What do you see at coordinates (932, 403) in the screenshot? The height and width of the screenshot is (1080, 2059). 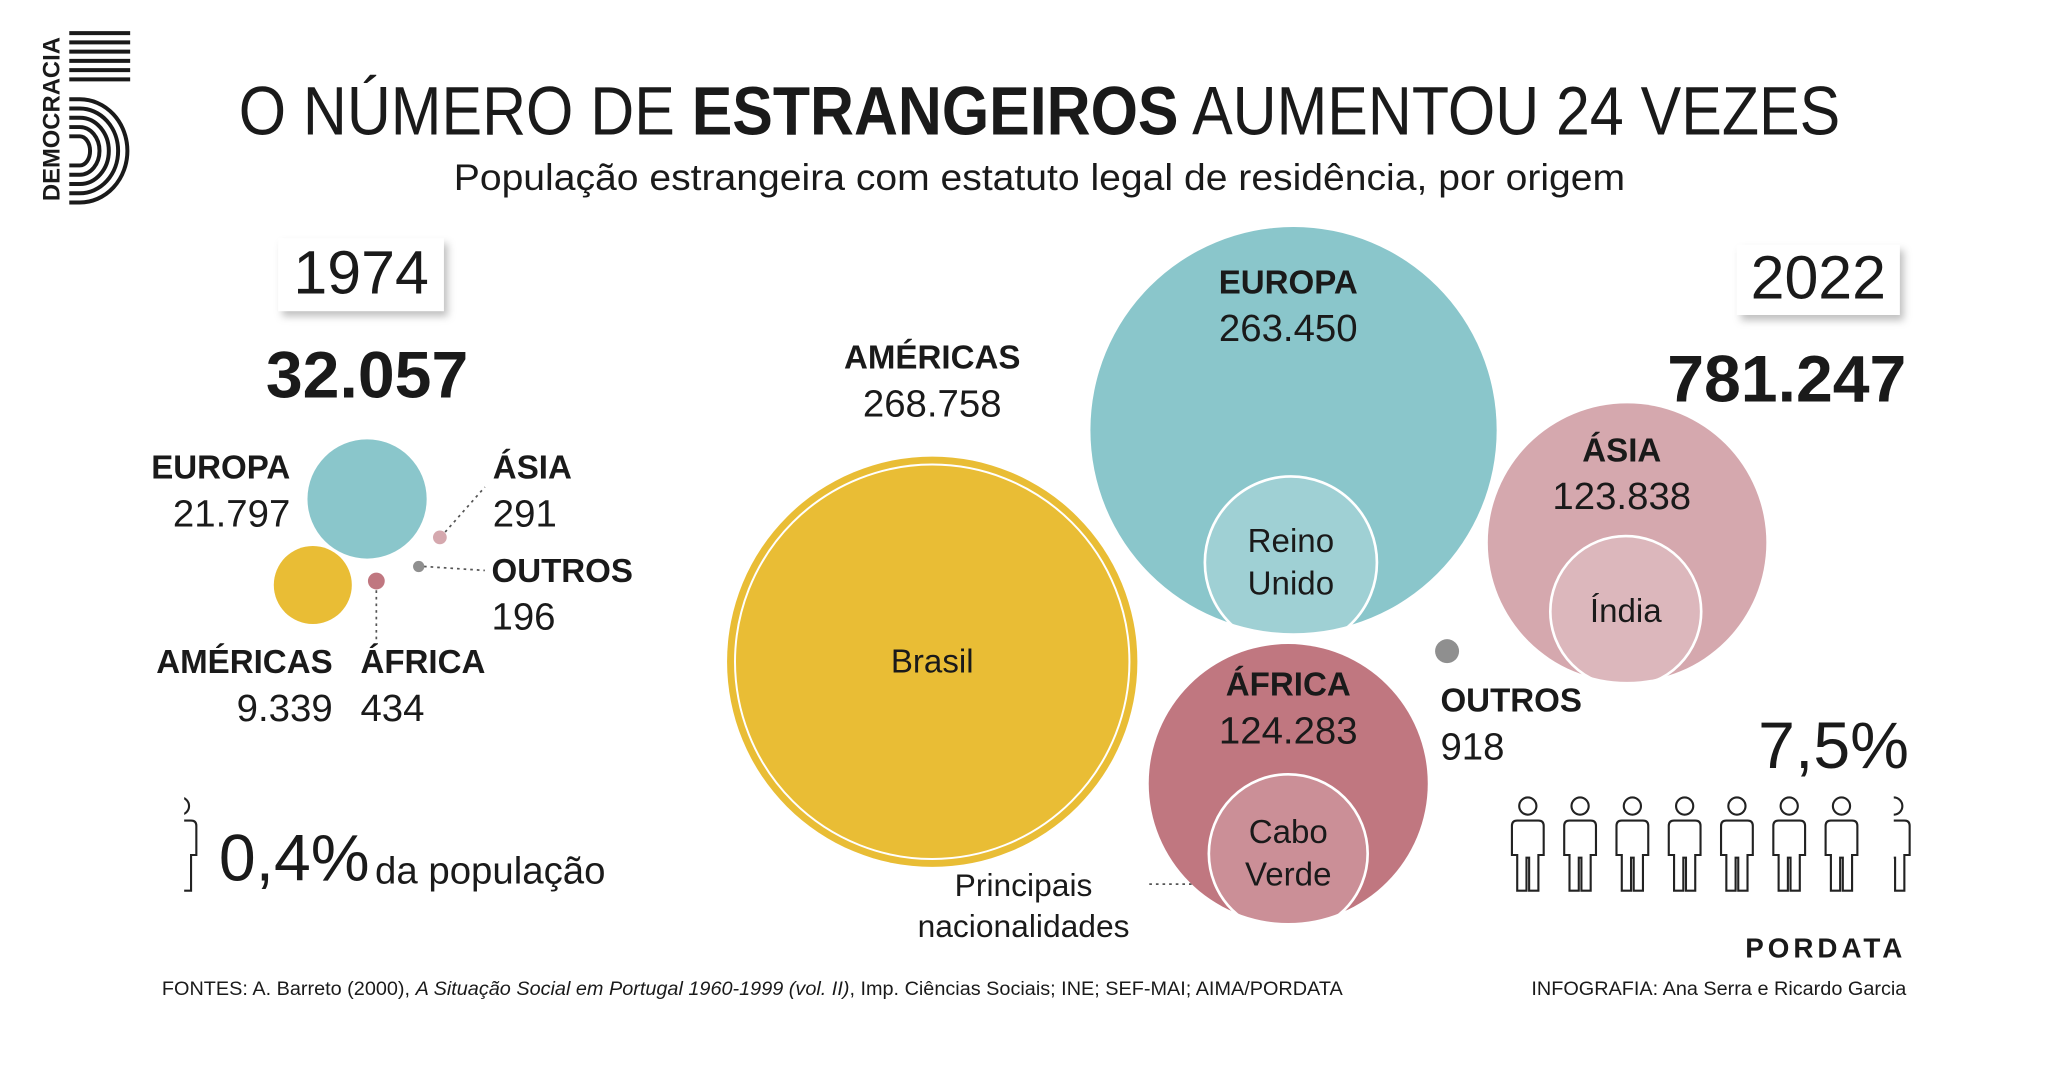 I see `value-label: 268.758` at bounding box center [932, 403].